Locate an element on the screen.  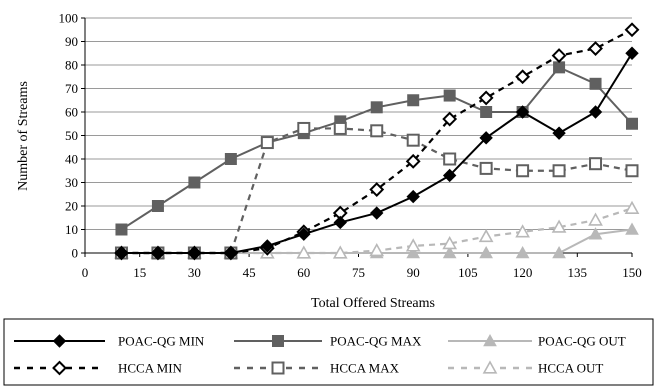
y-tick-label: 40 is located at coordinates (71, 159).